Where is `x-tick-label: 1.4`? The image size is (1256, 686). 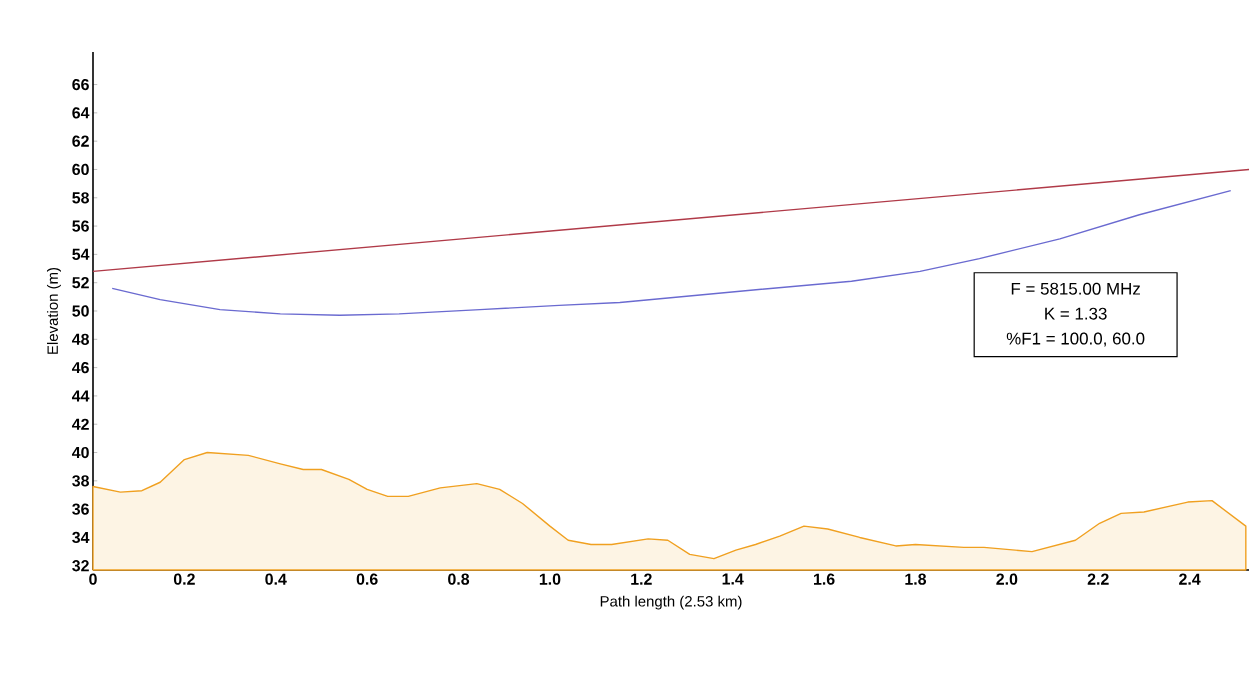
x-tick-label: 1.4 is located at coordinates (733, 579).